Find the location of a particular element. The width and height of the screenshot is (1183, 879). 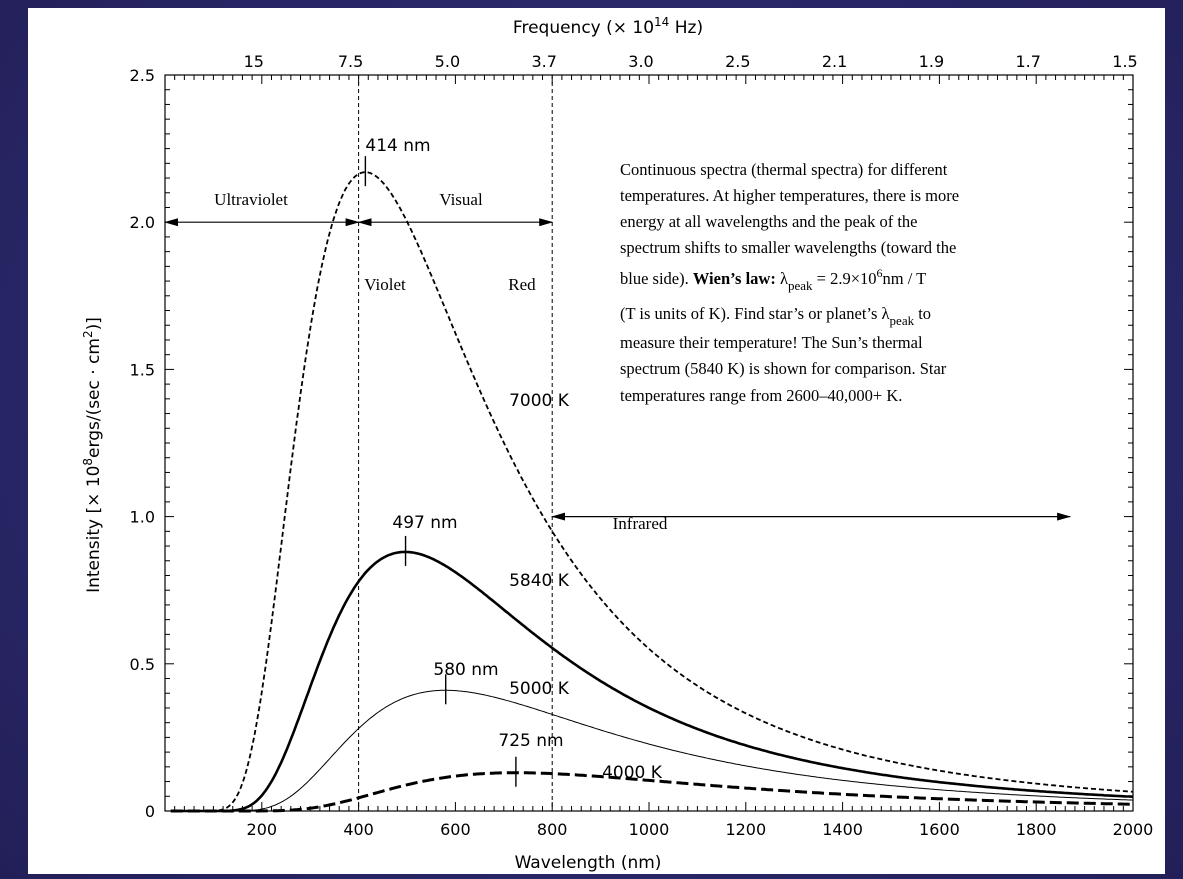

top-tick-label: 3.7 is located at coordinates (543, 61).